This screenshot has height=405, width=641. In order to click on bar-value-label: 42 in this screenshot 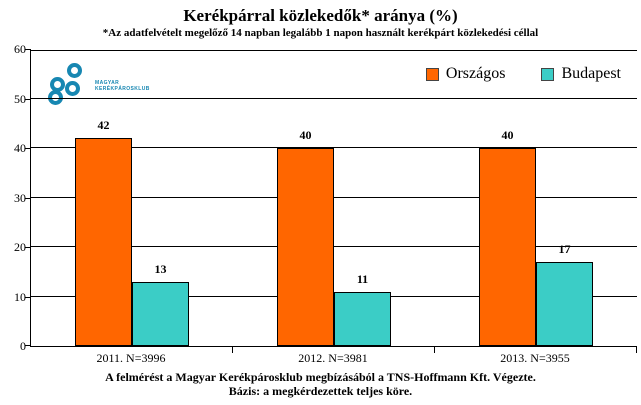, I will do `click(103, 125)`.